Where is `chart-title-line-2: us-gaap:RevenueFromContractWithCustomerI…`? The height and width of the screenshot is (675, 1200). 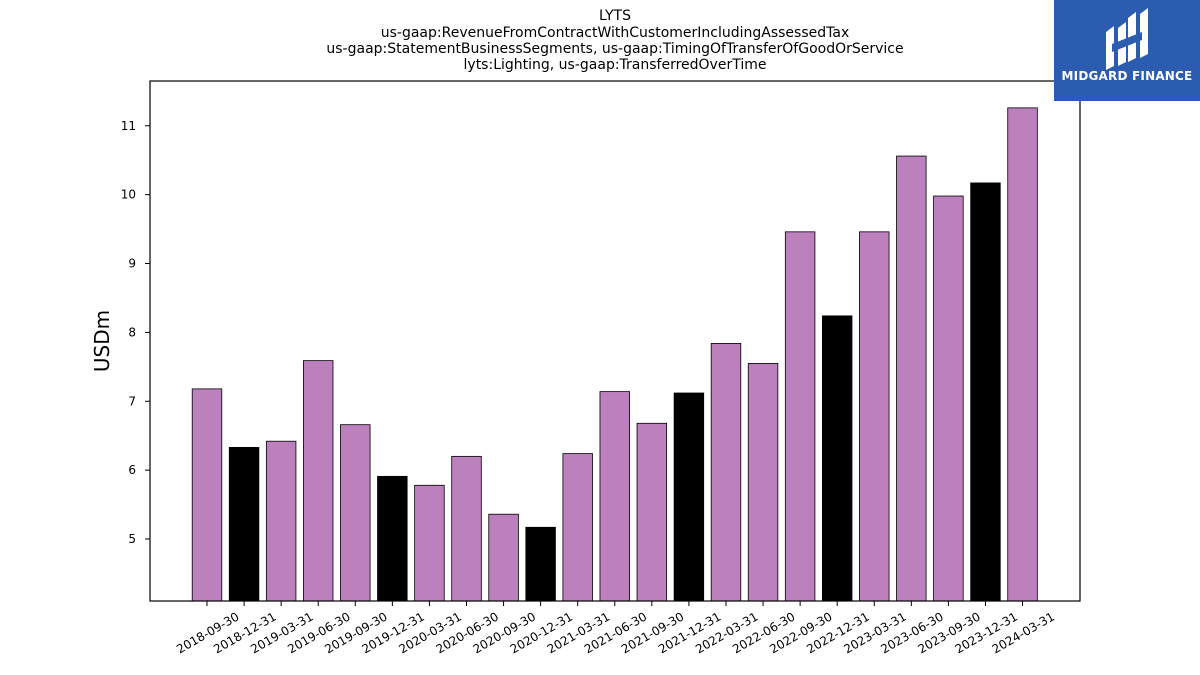 chart-title-line-2: us-gaap:RevenueFromContractWithCustomerI… is located at coordinates (615, 33).